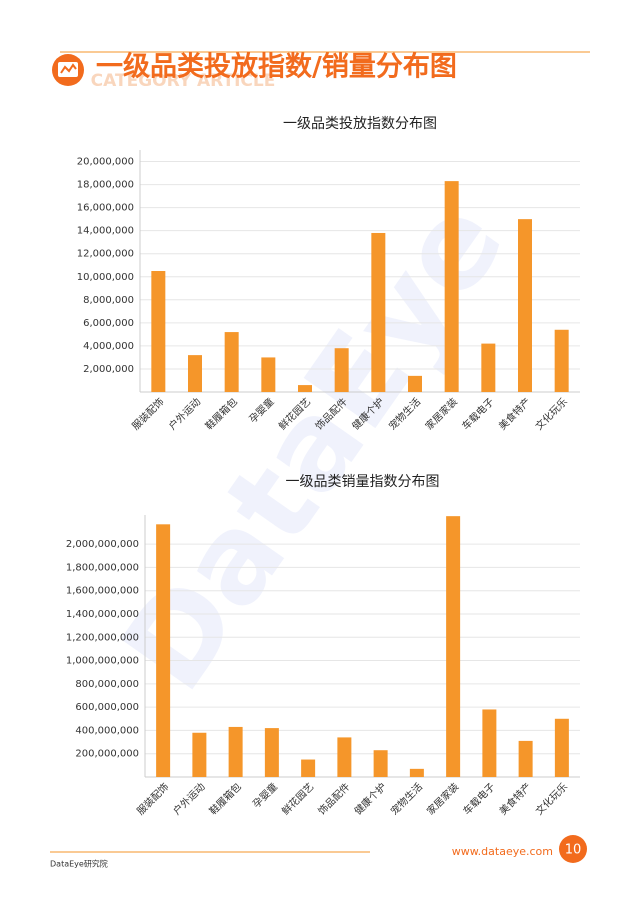 This screenshot has height=905, width=640. Describe the element at coordinates (105, 162) in the screenshot. I see `y-tick-label: 20,000,000` at that location.